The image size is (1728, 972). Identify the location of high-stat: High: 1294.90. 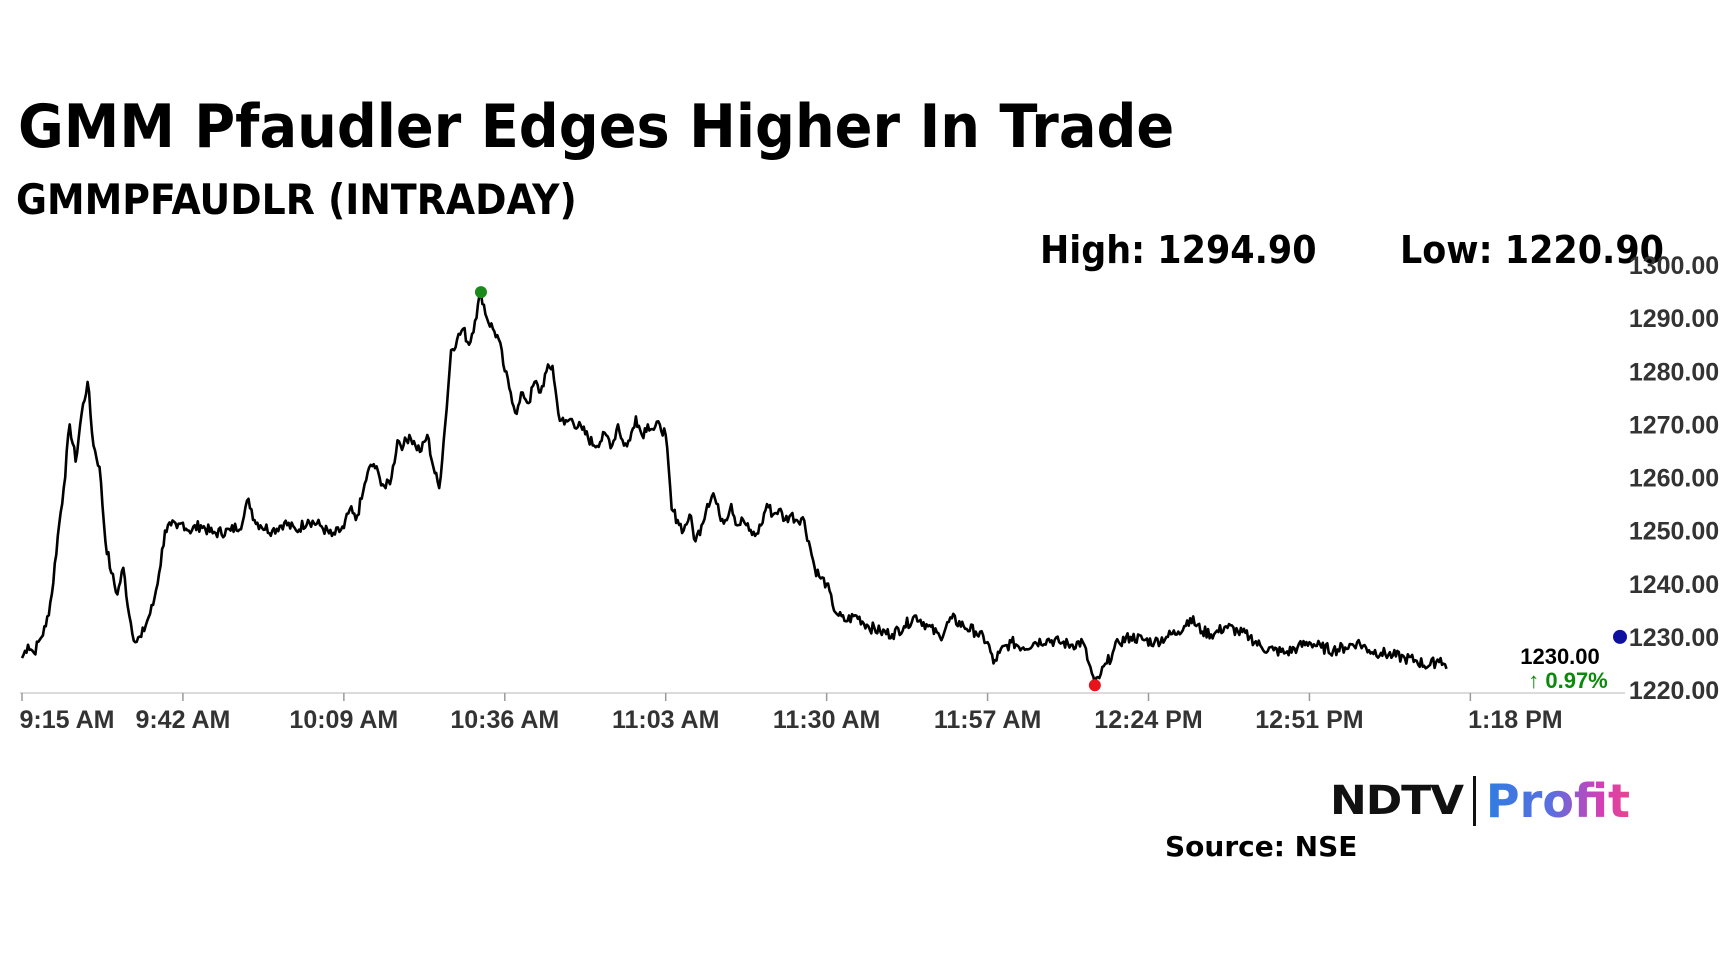
(1178, 250).